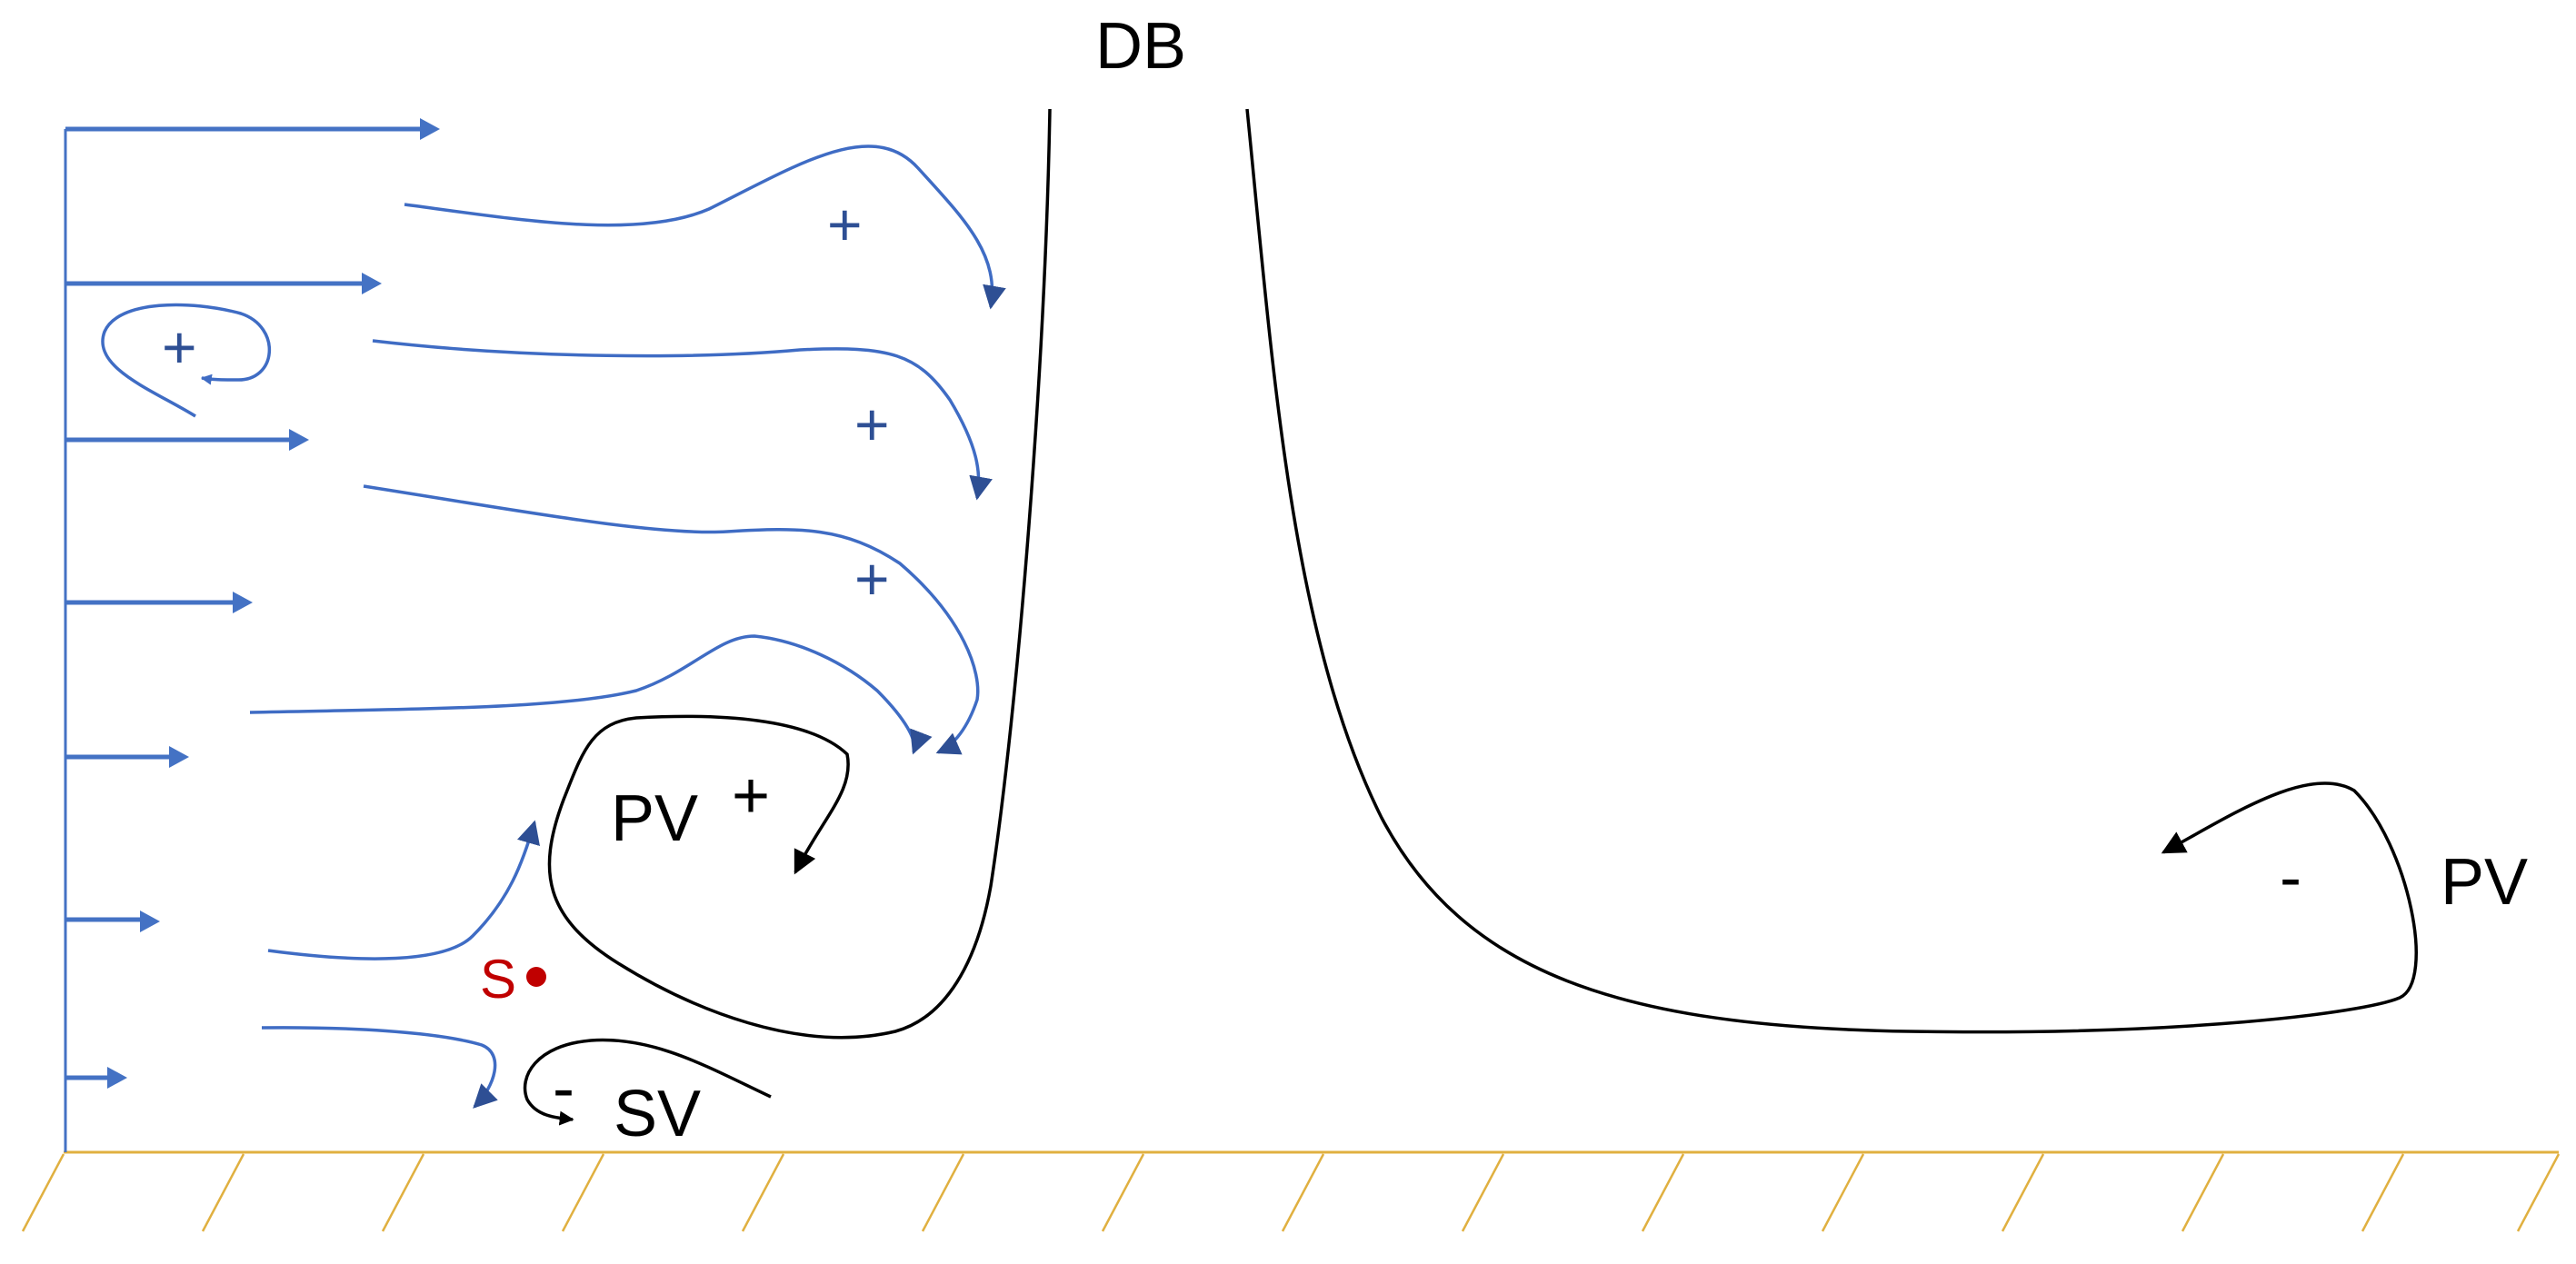  Describe the element at coordinates (872, 578) in the screenshot. I see `label-plus-3: +` at that location.